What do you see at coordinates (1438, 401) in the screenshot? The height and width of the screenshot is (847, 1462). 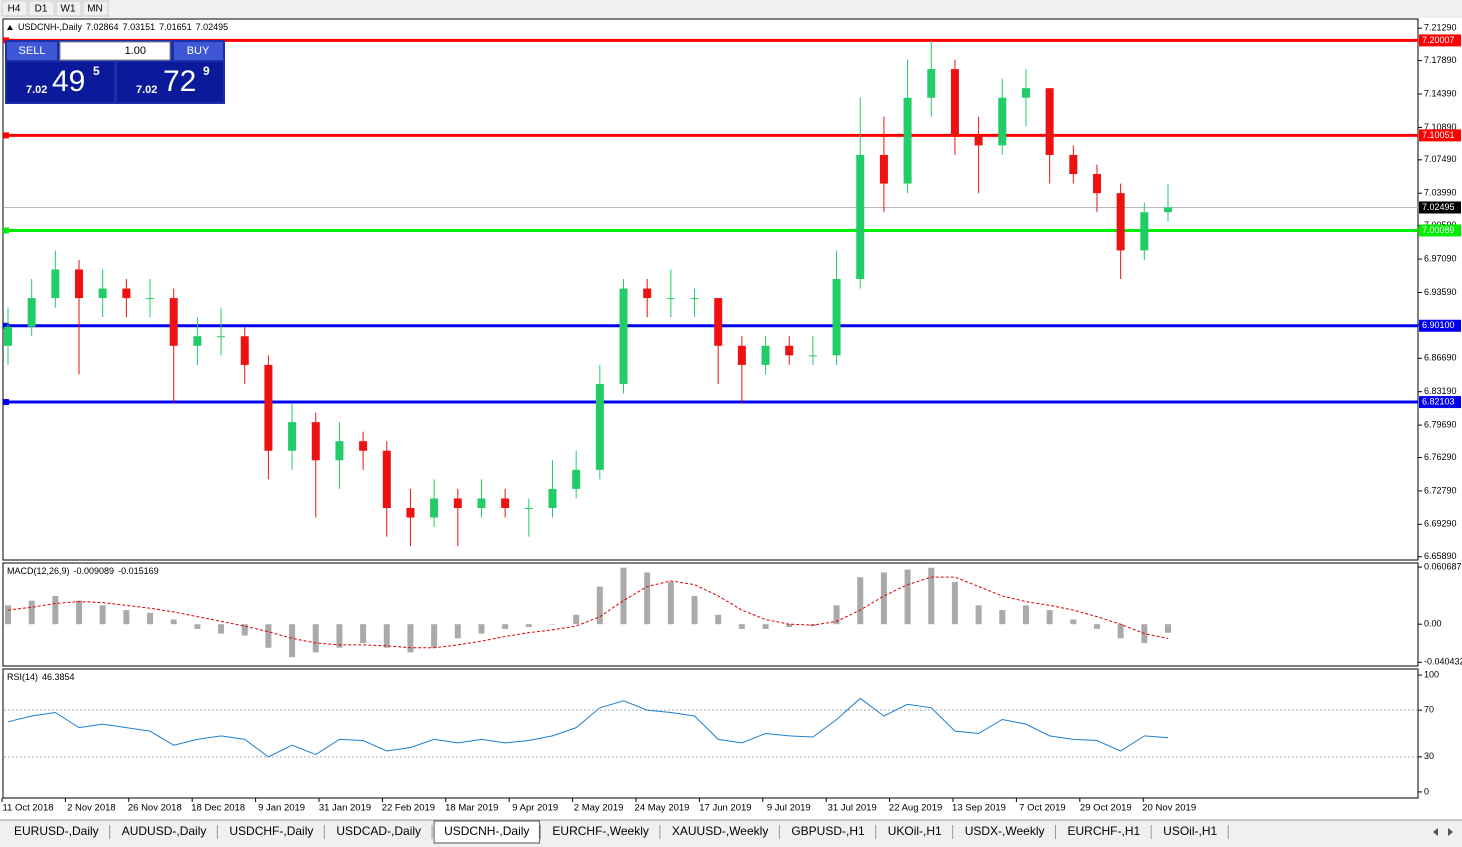 I see `level-label: 6.82103` at bounding box center [1438, 401].